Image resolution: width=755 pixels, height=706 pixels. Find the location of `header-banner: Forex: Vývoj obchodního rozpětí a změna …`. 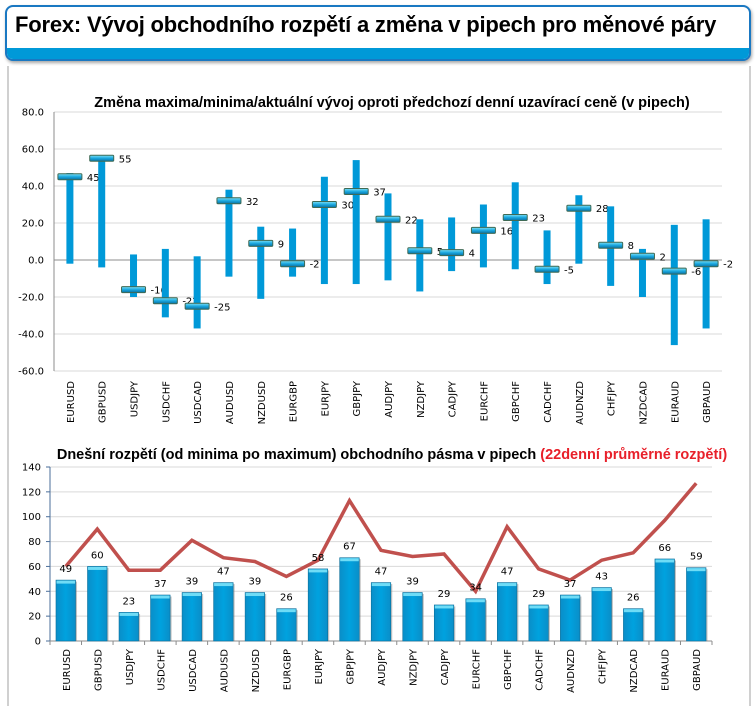

header-banner: Forex: Vývoj obchodního rozpětí a změna … is located at coordinates (378, 33).